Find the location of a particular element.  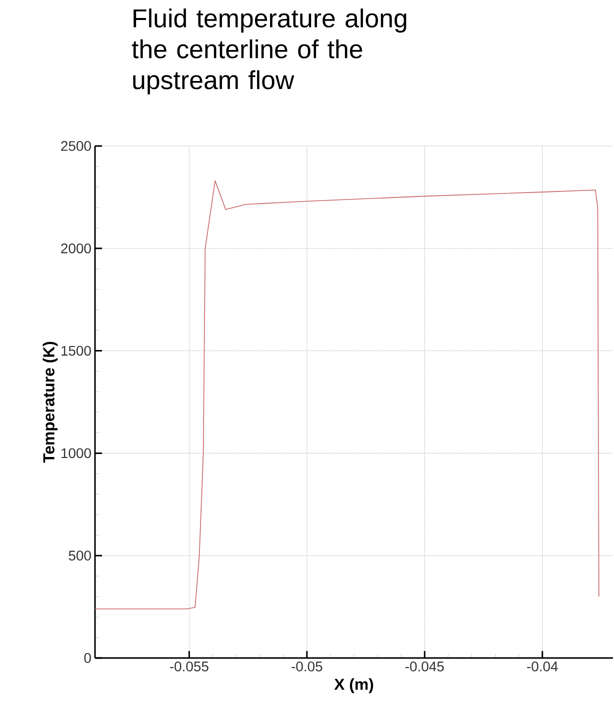

y-tick-label: 0 is located at coordinates (88, 658).